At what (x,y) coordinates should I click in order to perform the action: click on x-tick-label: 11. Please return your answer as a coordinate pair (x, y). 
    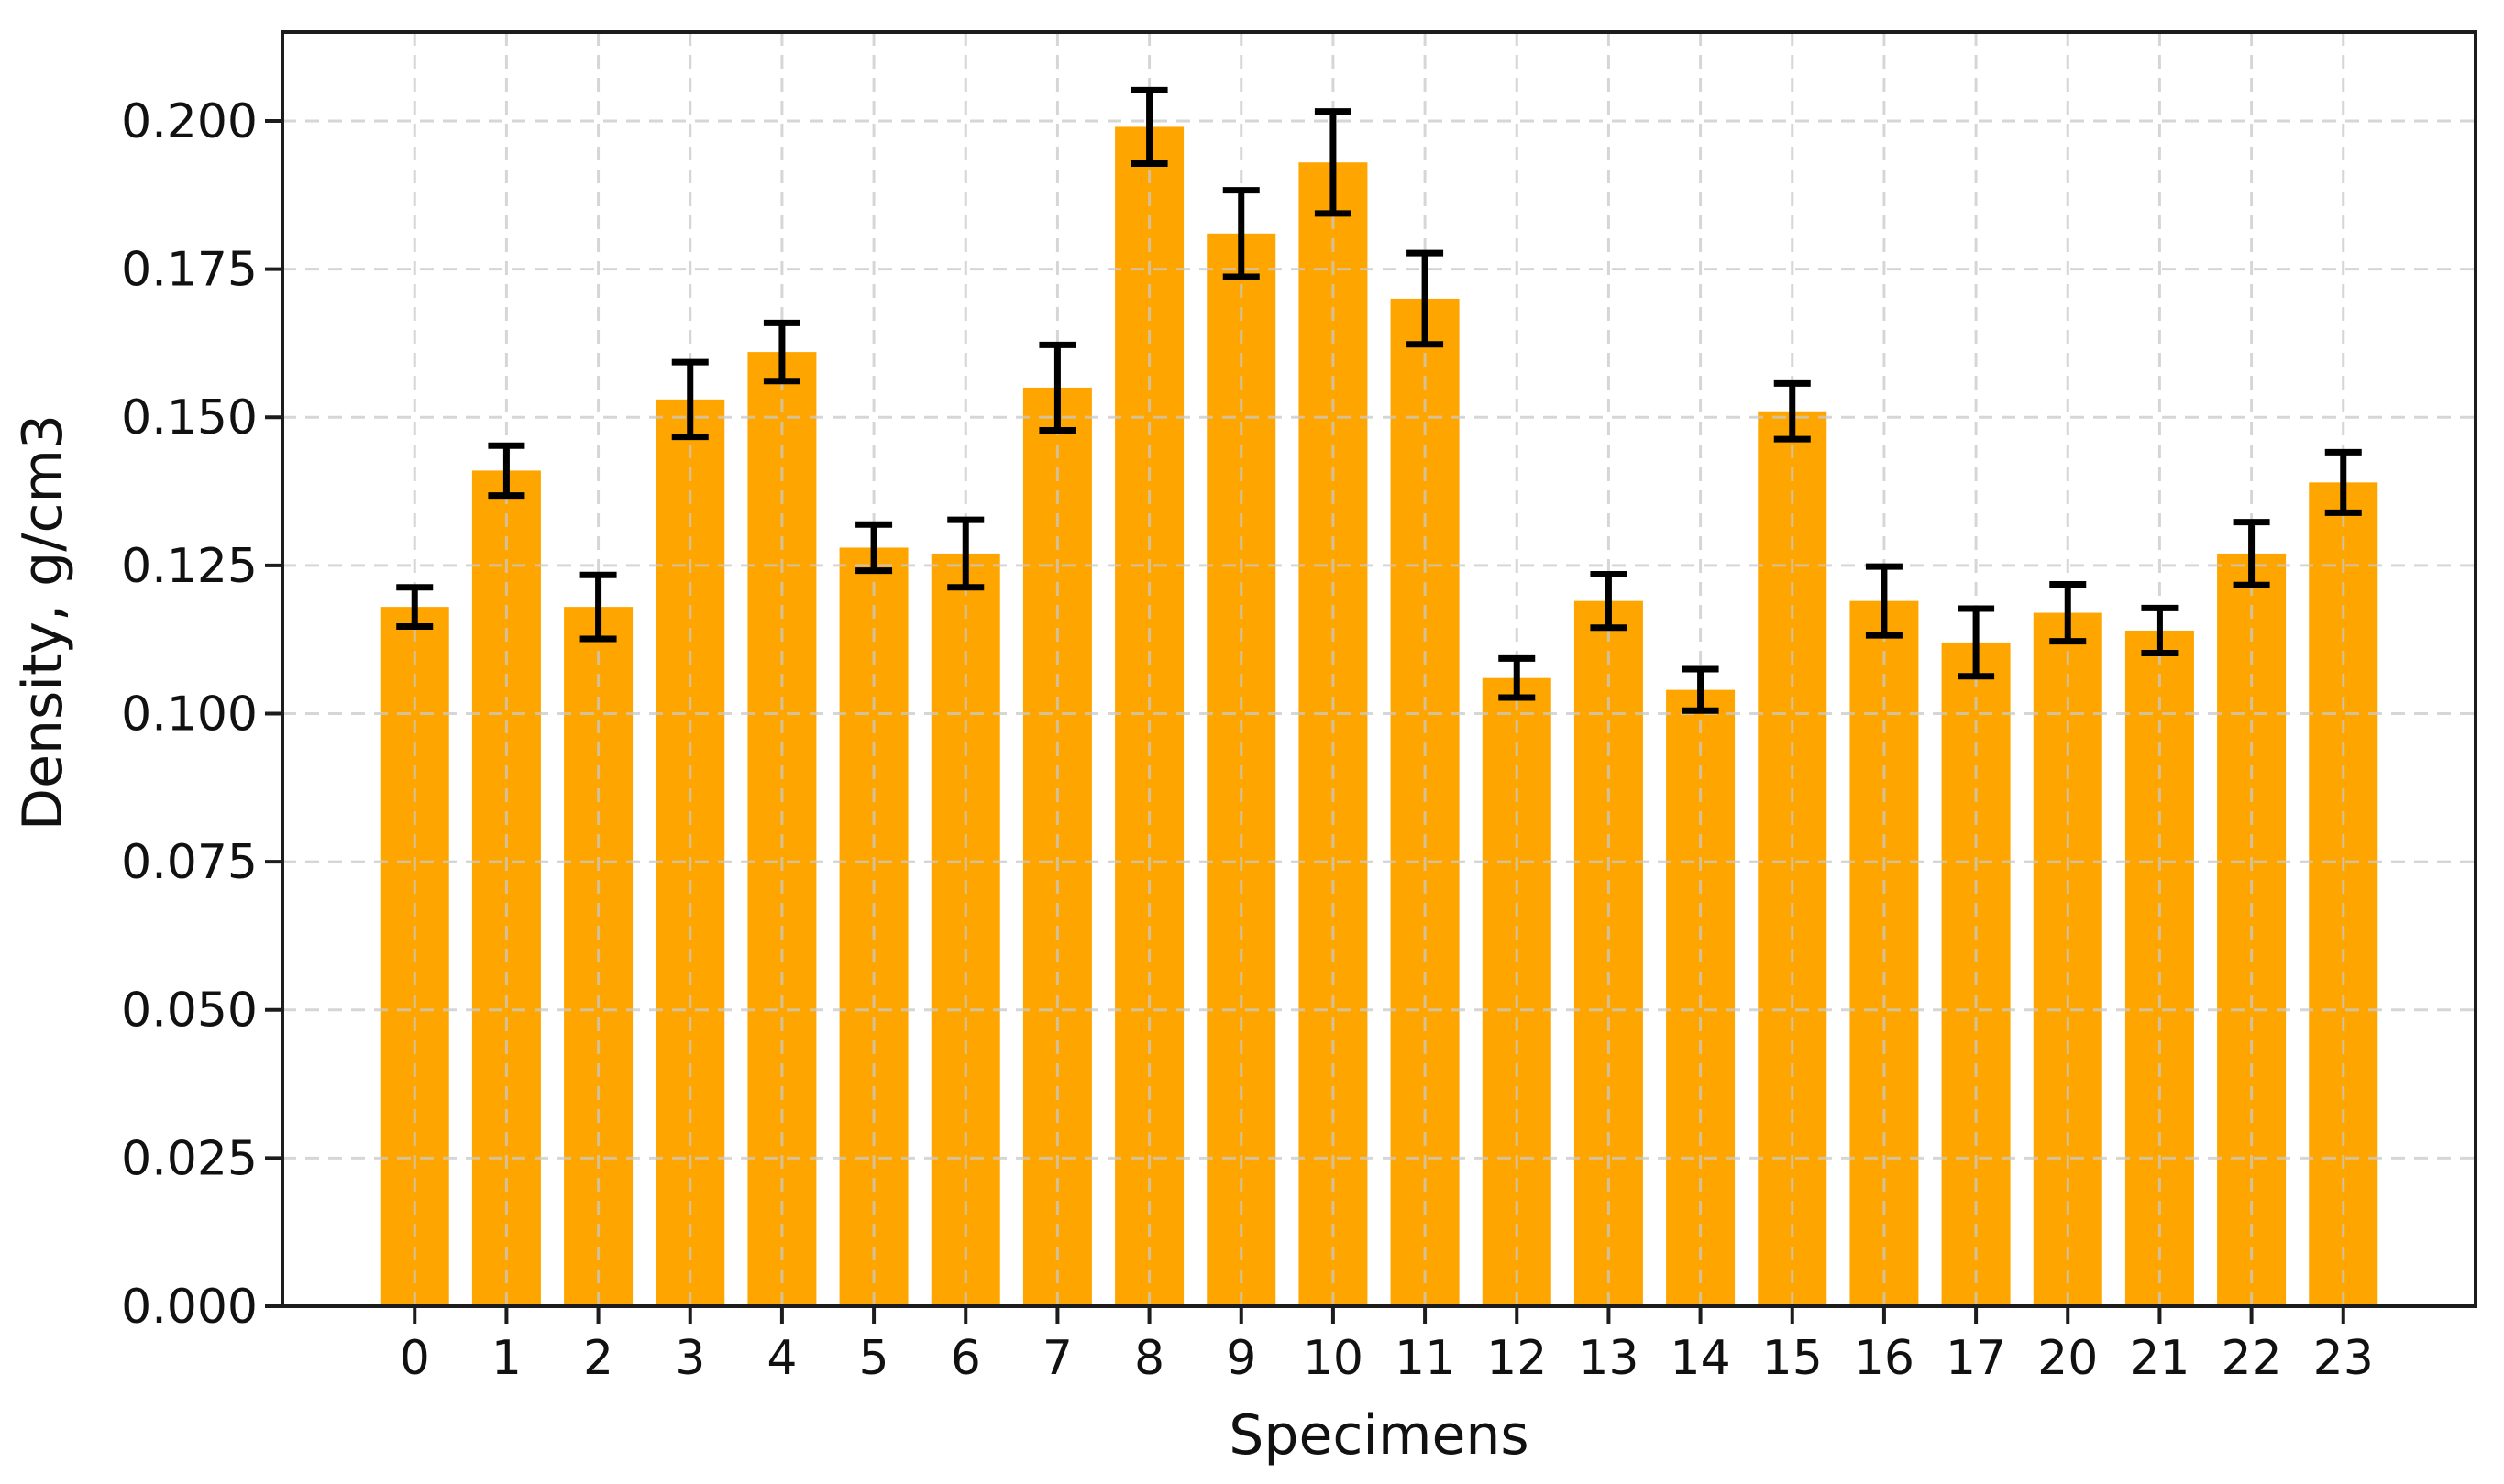
    Looking at the image, I should click on (1425, 1358).